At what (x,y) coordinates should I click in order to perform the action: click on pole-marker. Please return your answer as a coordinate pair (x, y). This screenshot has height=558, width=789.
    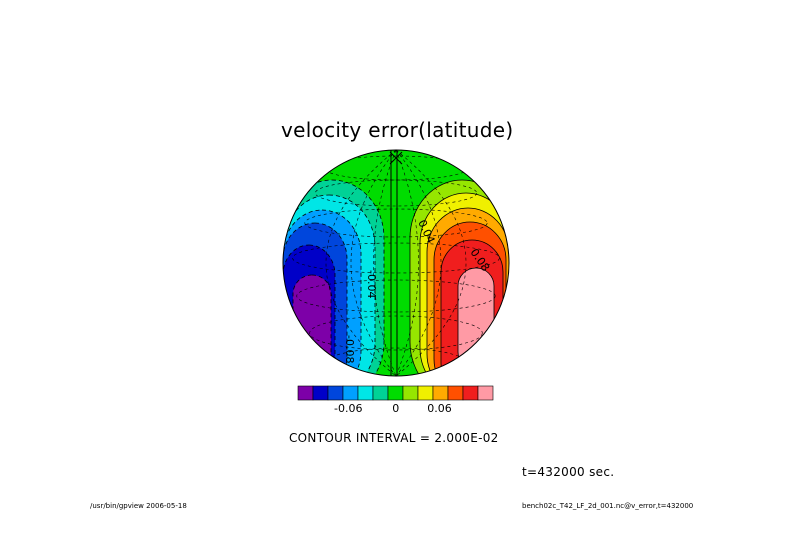
    Looking at the image, I should click on (396, 158).